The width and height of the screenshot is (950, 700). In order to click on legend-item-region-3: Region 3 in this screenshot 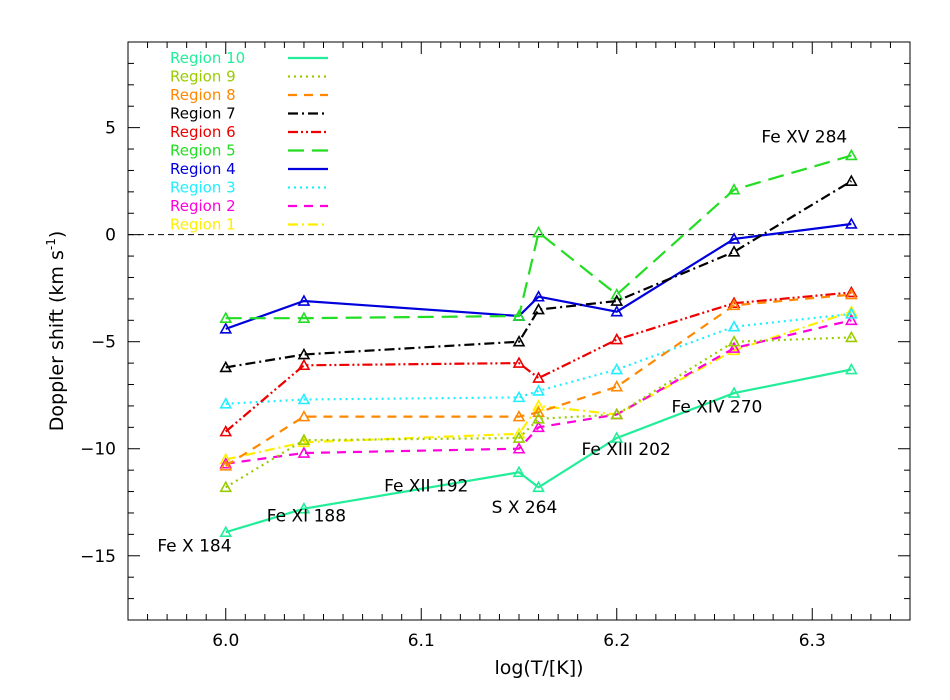, I will do `click(249, 188)`.